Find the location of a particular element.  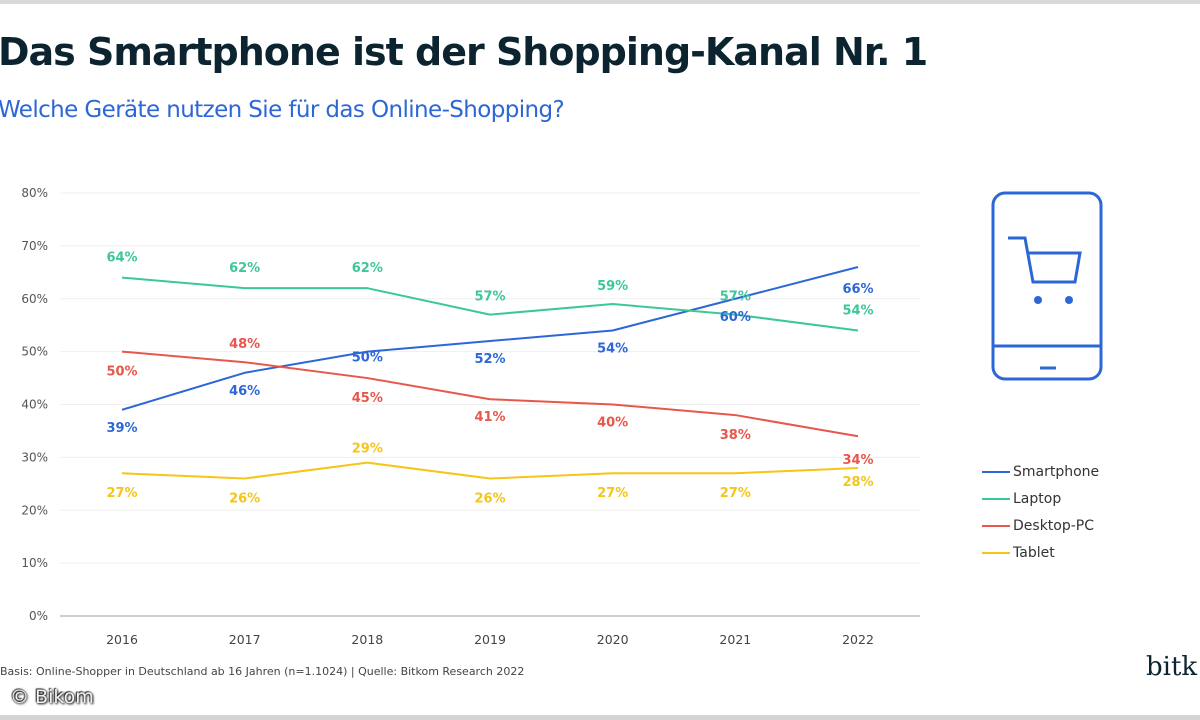

data-label-tablet: 29% is located at coordinates (367, 449).